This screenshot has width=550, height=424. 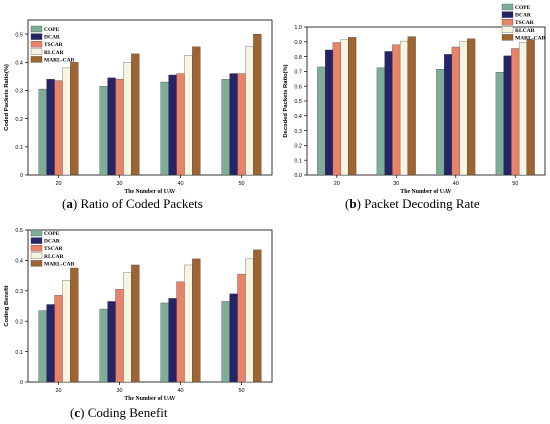 I want to click on y-tick-label: 0.6, so click(x=298, y=87).